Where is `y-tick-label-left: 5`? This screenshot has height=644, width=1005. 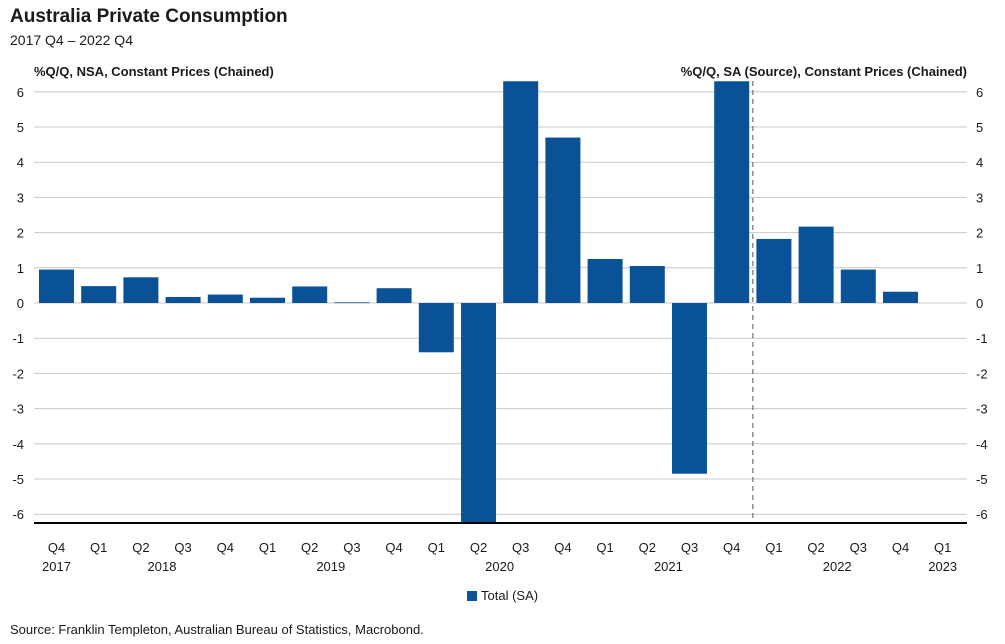 y-tick-label-left: 5 is located at coordinates (20, 127).